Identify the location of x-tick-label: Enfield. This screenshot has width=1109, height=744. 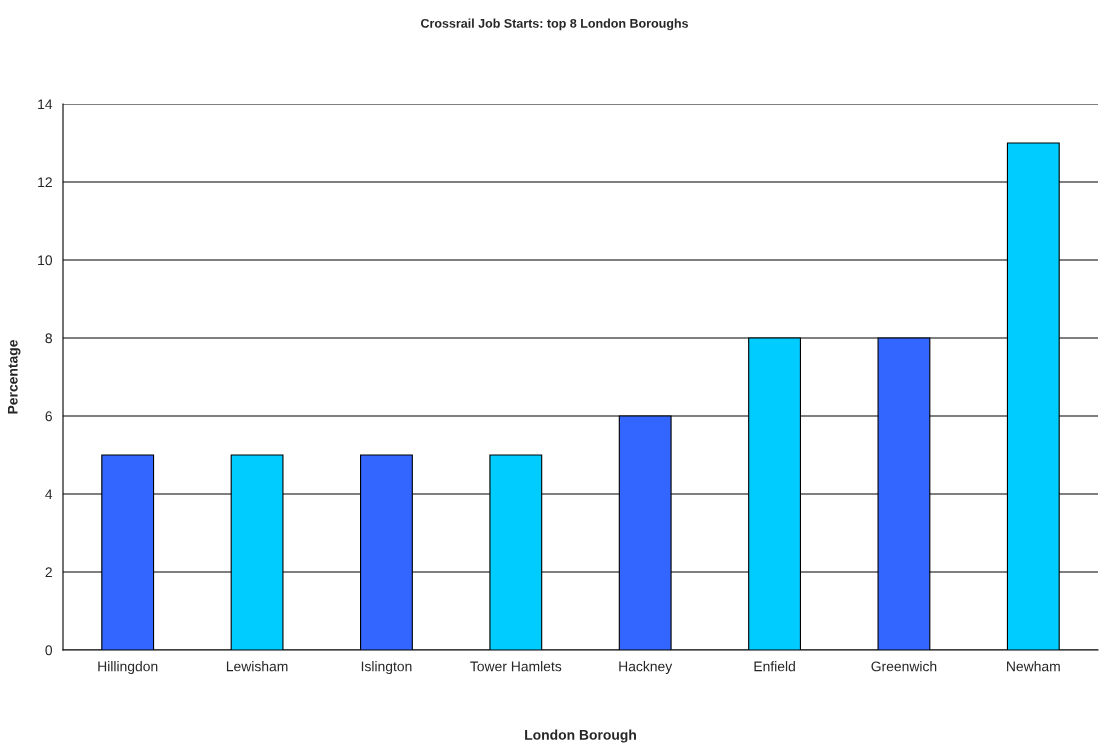
(774, 666).